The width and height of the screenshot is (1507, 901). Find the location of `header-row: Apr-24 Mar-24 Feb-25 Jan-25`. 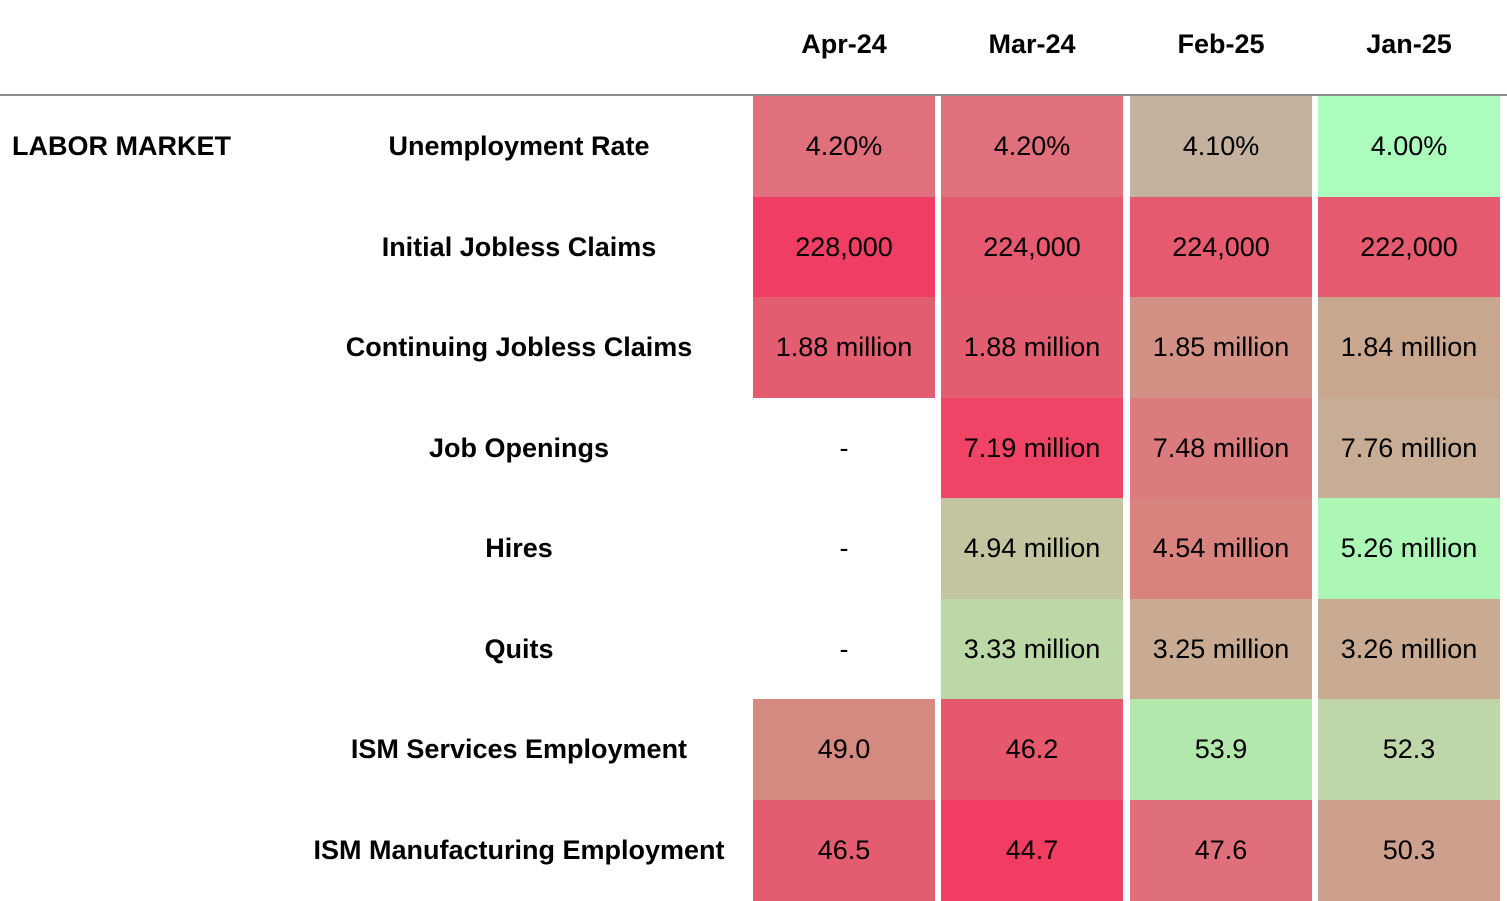

header-row: Apr-24 Mar-24 Feb-25 Jan-25 is located at coordinates (753, 47).